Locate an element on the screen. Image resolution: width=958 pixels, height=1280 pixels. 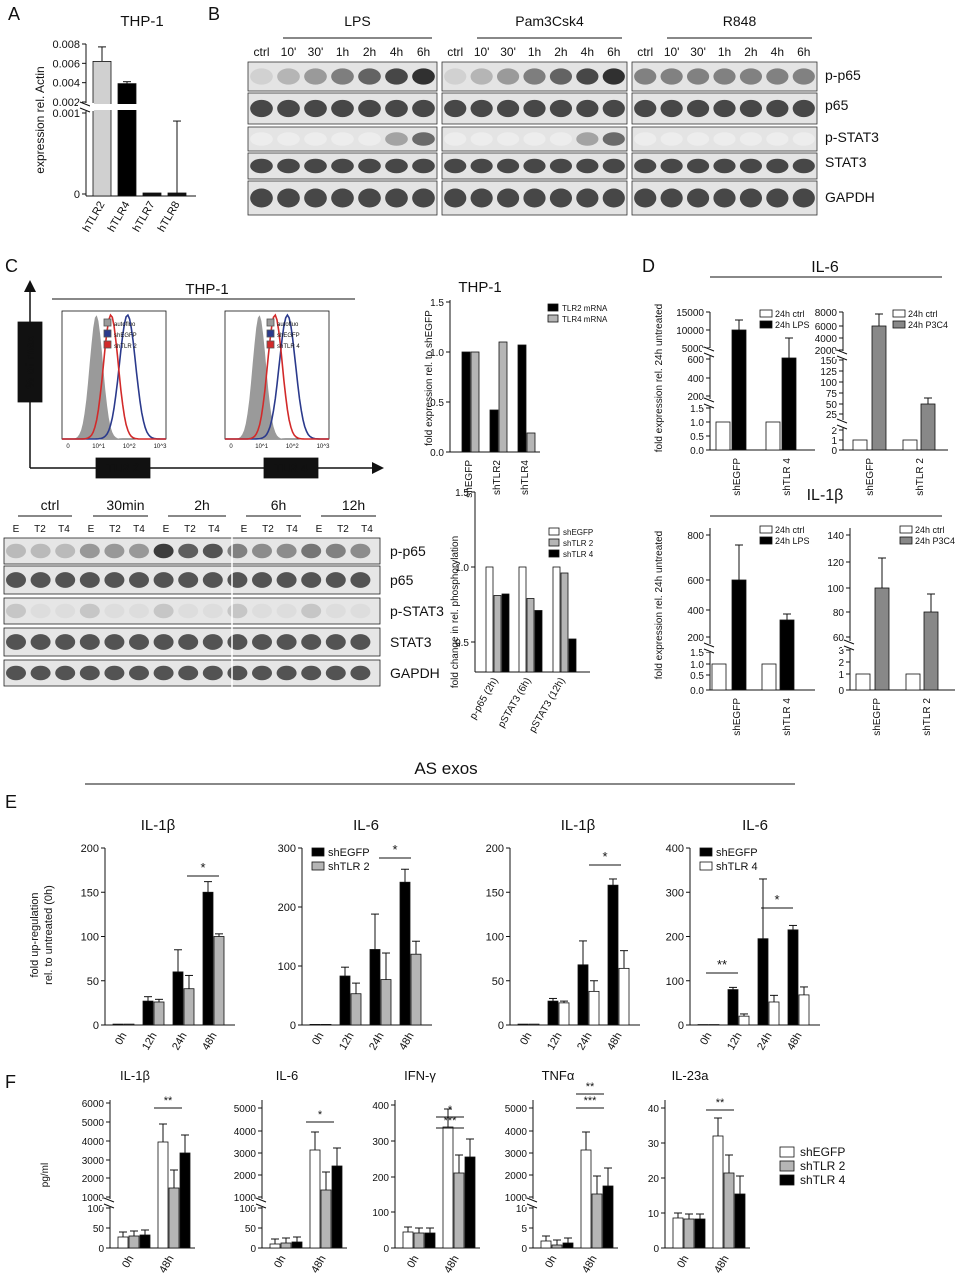
xtick-label: shTLR 2 is located at coordinates (920, 477).